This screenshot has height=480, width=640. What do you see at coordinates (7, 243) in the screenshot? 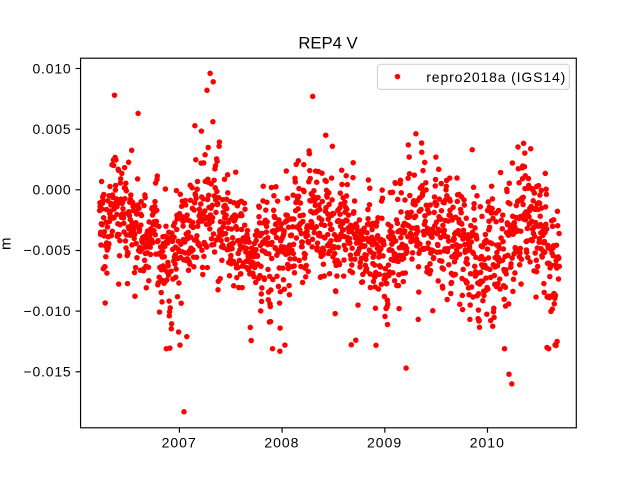
I see `svg-text: m` at bounding box center [7, 243].